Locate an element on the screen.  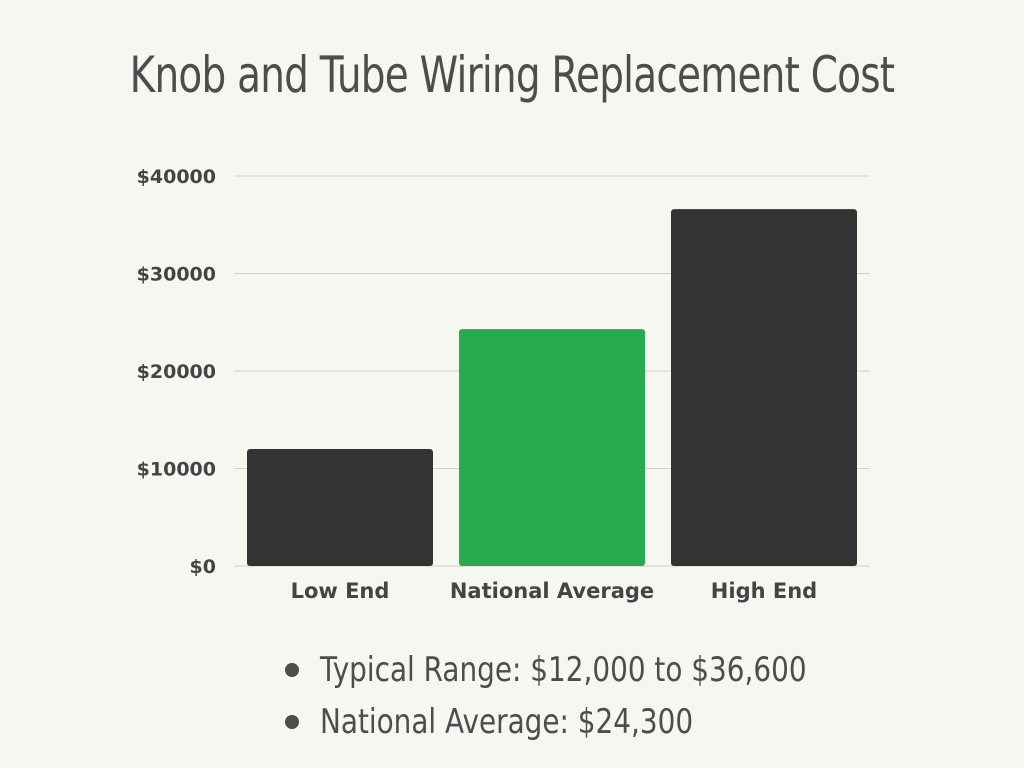
y-tick-label: $0 is located at coordinates (203, 567).